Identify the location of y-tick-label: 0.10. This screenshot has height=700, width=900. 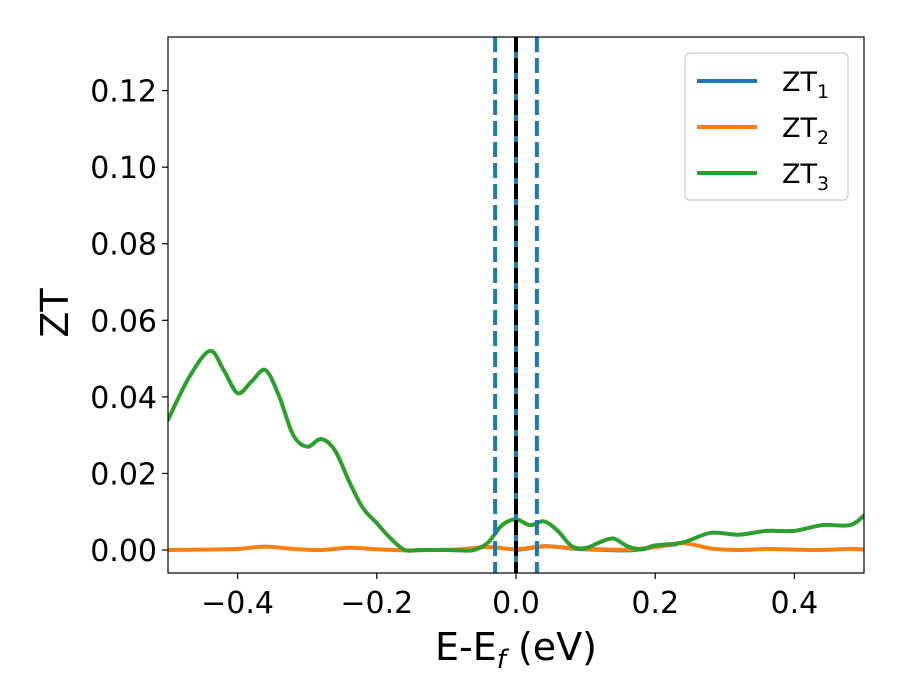
(123, 168).